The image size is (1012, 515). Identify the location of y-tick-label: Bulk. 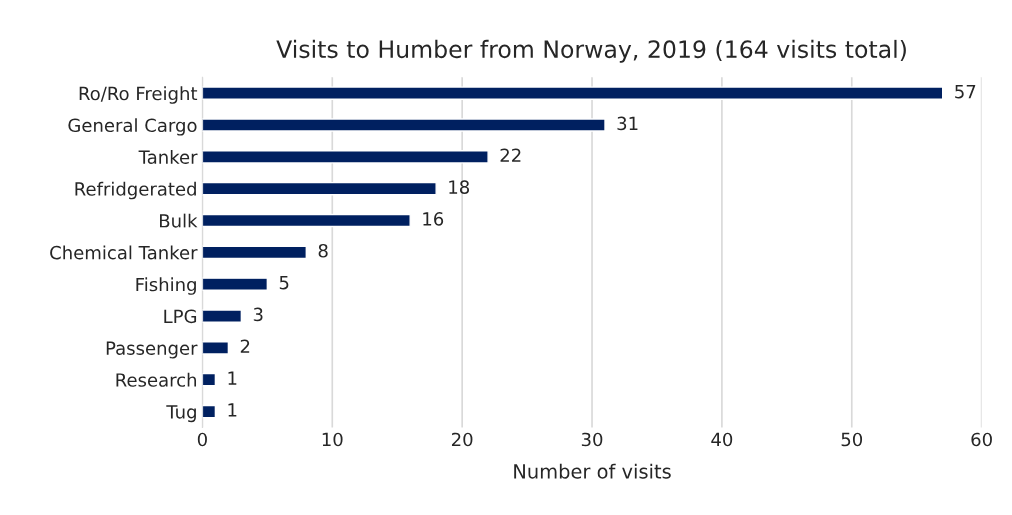
(179, 220).